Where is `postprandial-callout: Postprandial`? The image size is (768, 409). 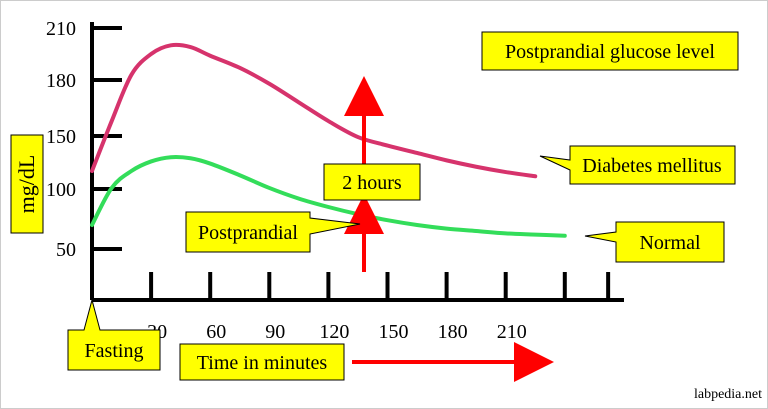 postprandial-callout: Postprandial is located at coordinates (273, 232).